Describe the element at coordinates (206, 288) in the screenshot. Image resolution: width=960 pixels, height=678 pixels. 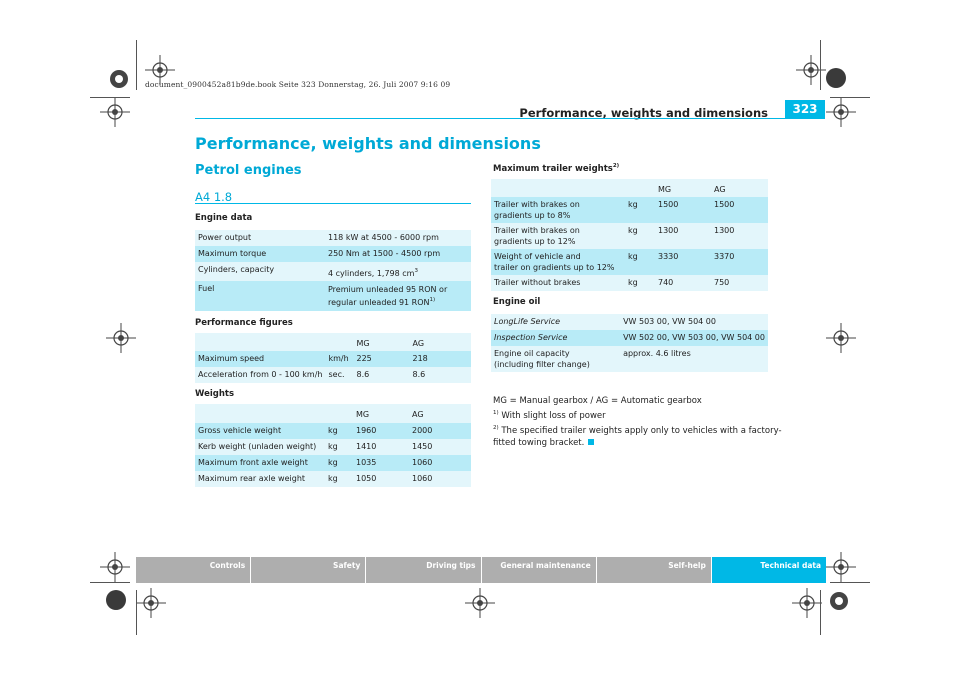
I see `row-label: Fuel` at that location.